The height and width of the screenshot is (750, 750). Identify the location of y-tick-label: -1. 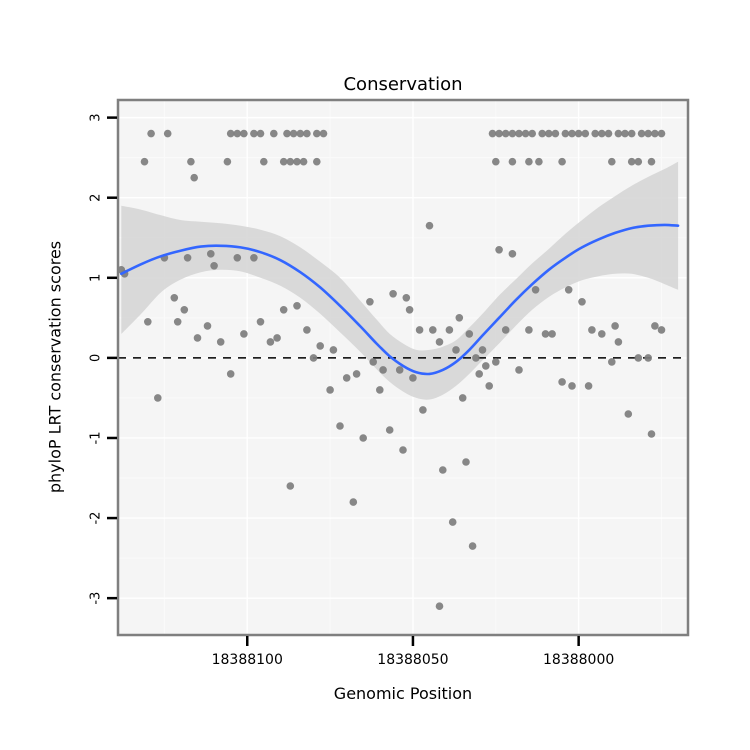
(96, 437).